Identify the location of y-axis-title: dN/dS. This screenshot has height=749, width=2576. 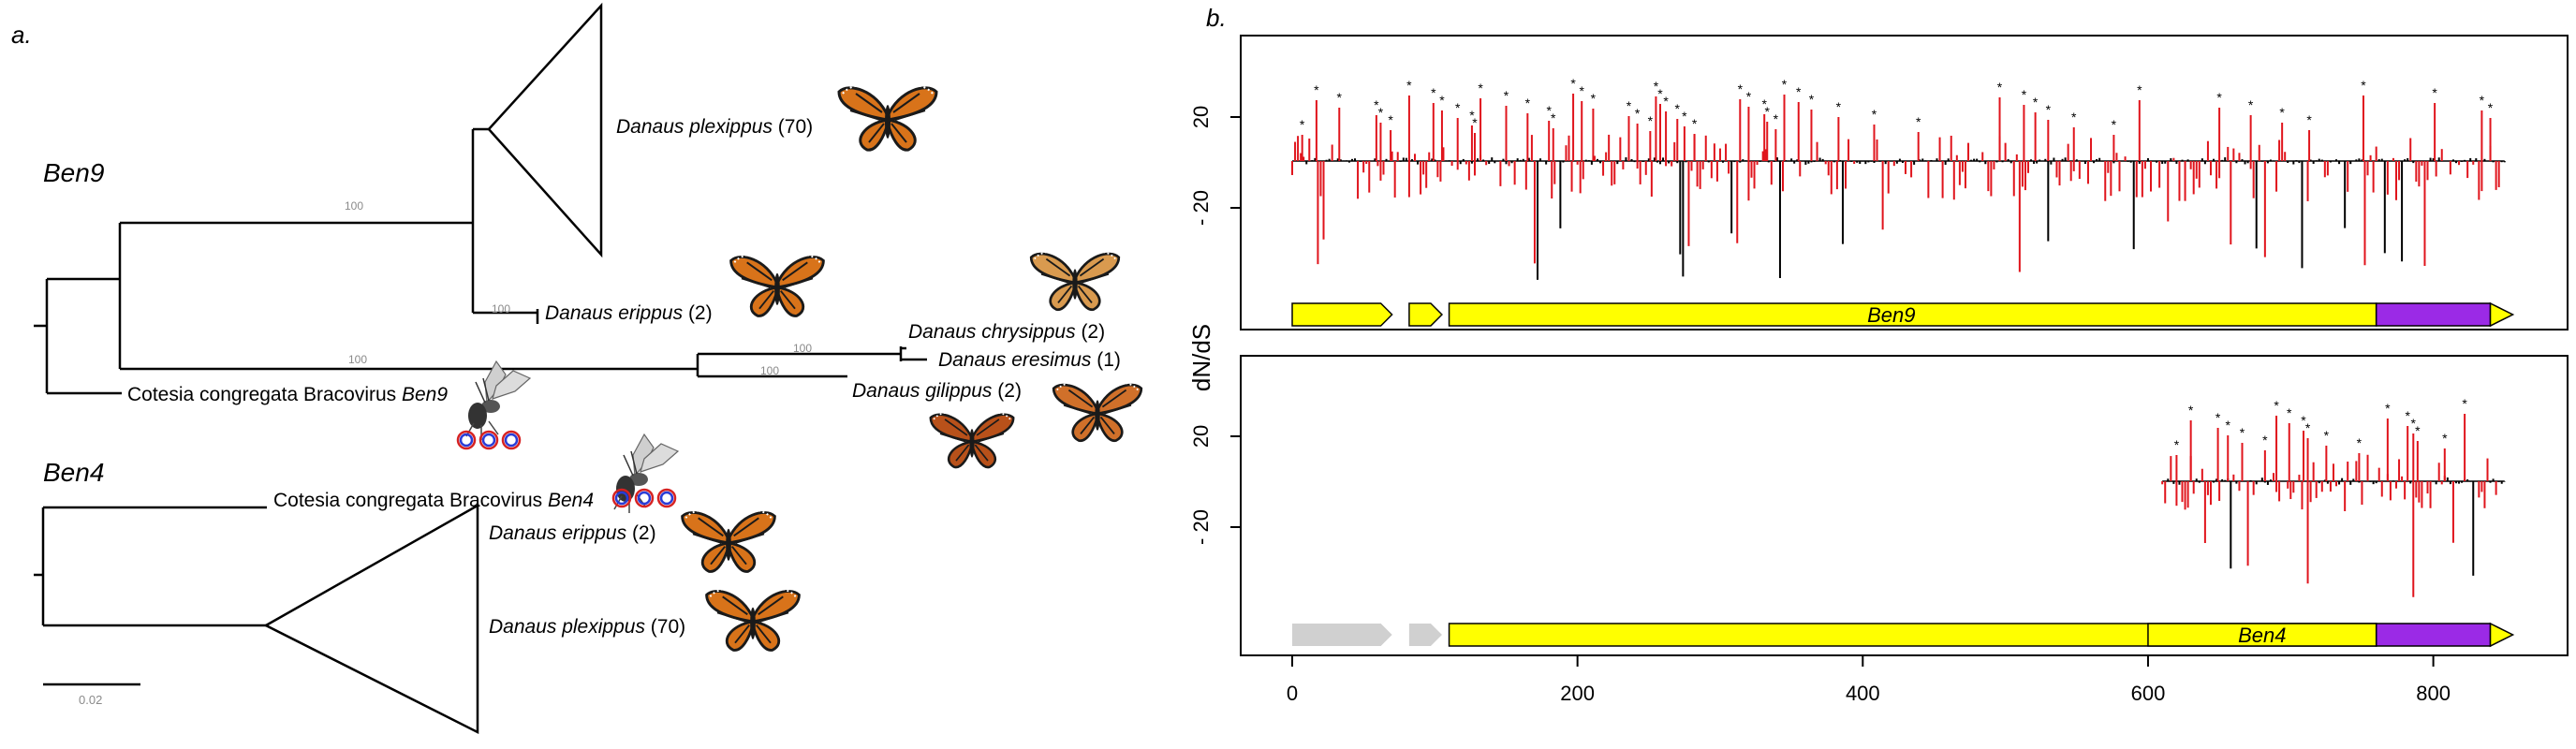
(1201, 357).